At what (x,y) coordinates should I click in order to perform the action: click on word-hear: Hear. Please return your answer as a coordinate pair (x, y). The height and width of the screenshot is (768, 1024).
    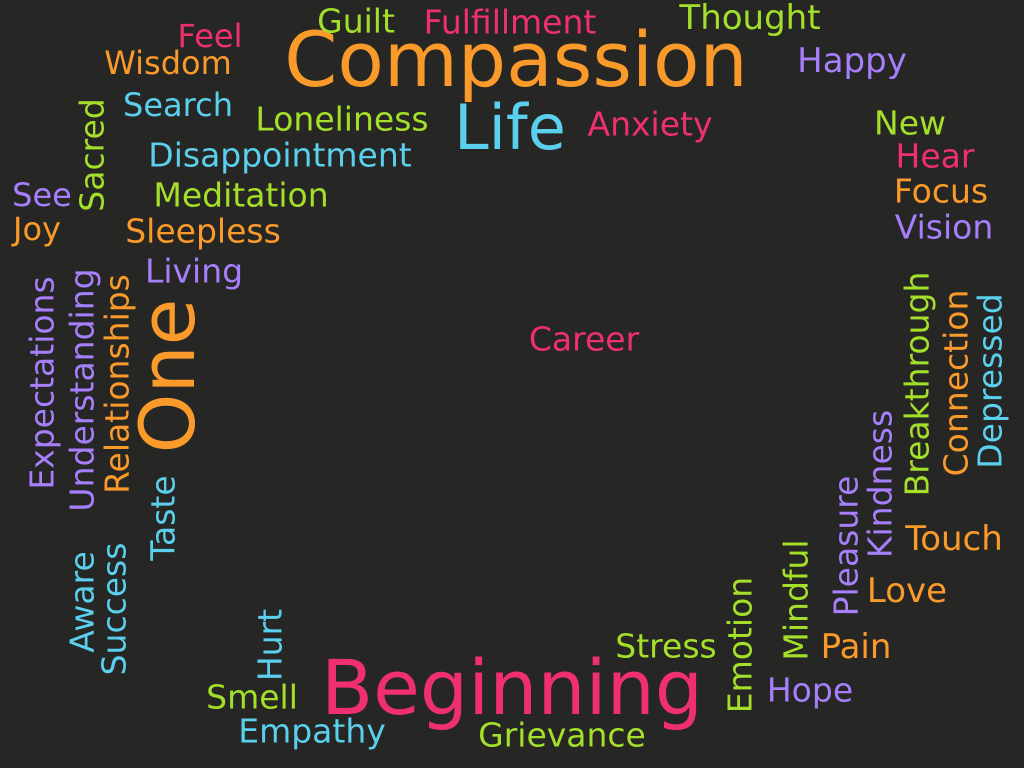
    Looking at the image, I should click on (935, 156).